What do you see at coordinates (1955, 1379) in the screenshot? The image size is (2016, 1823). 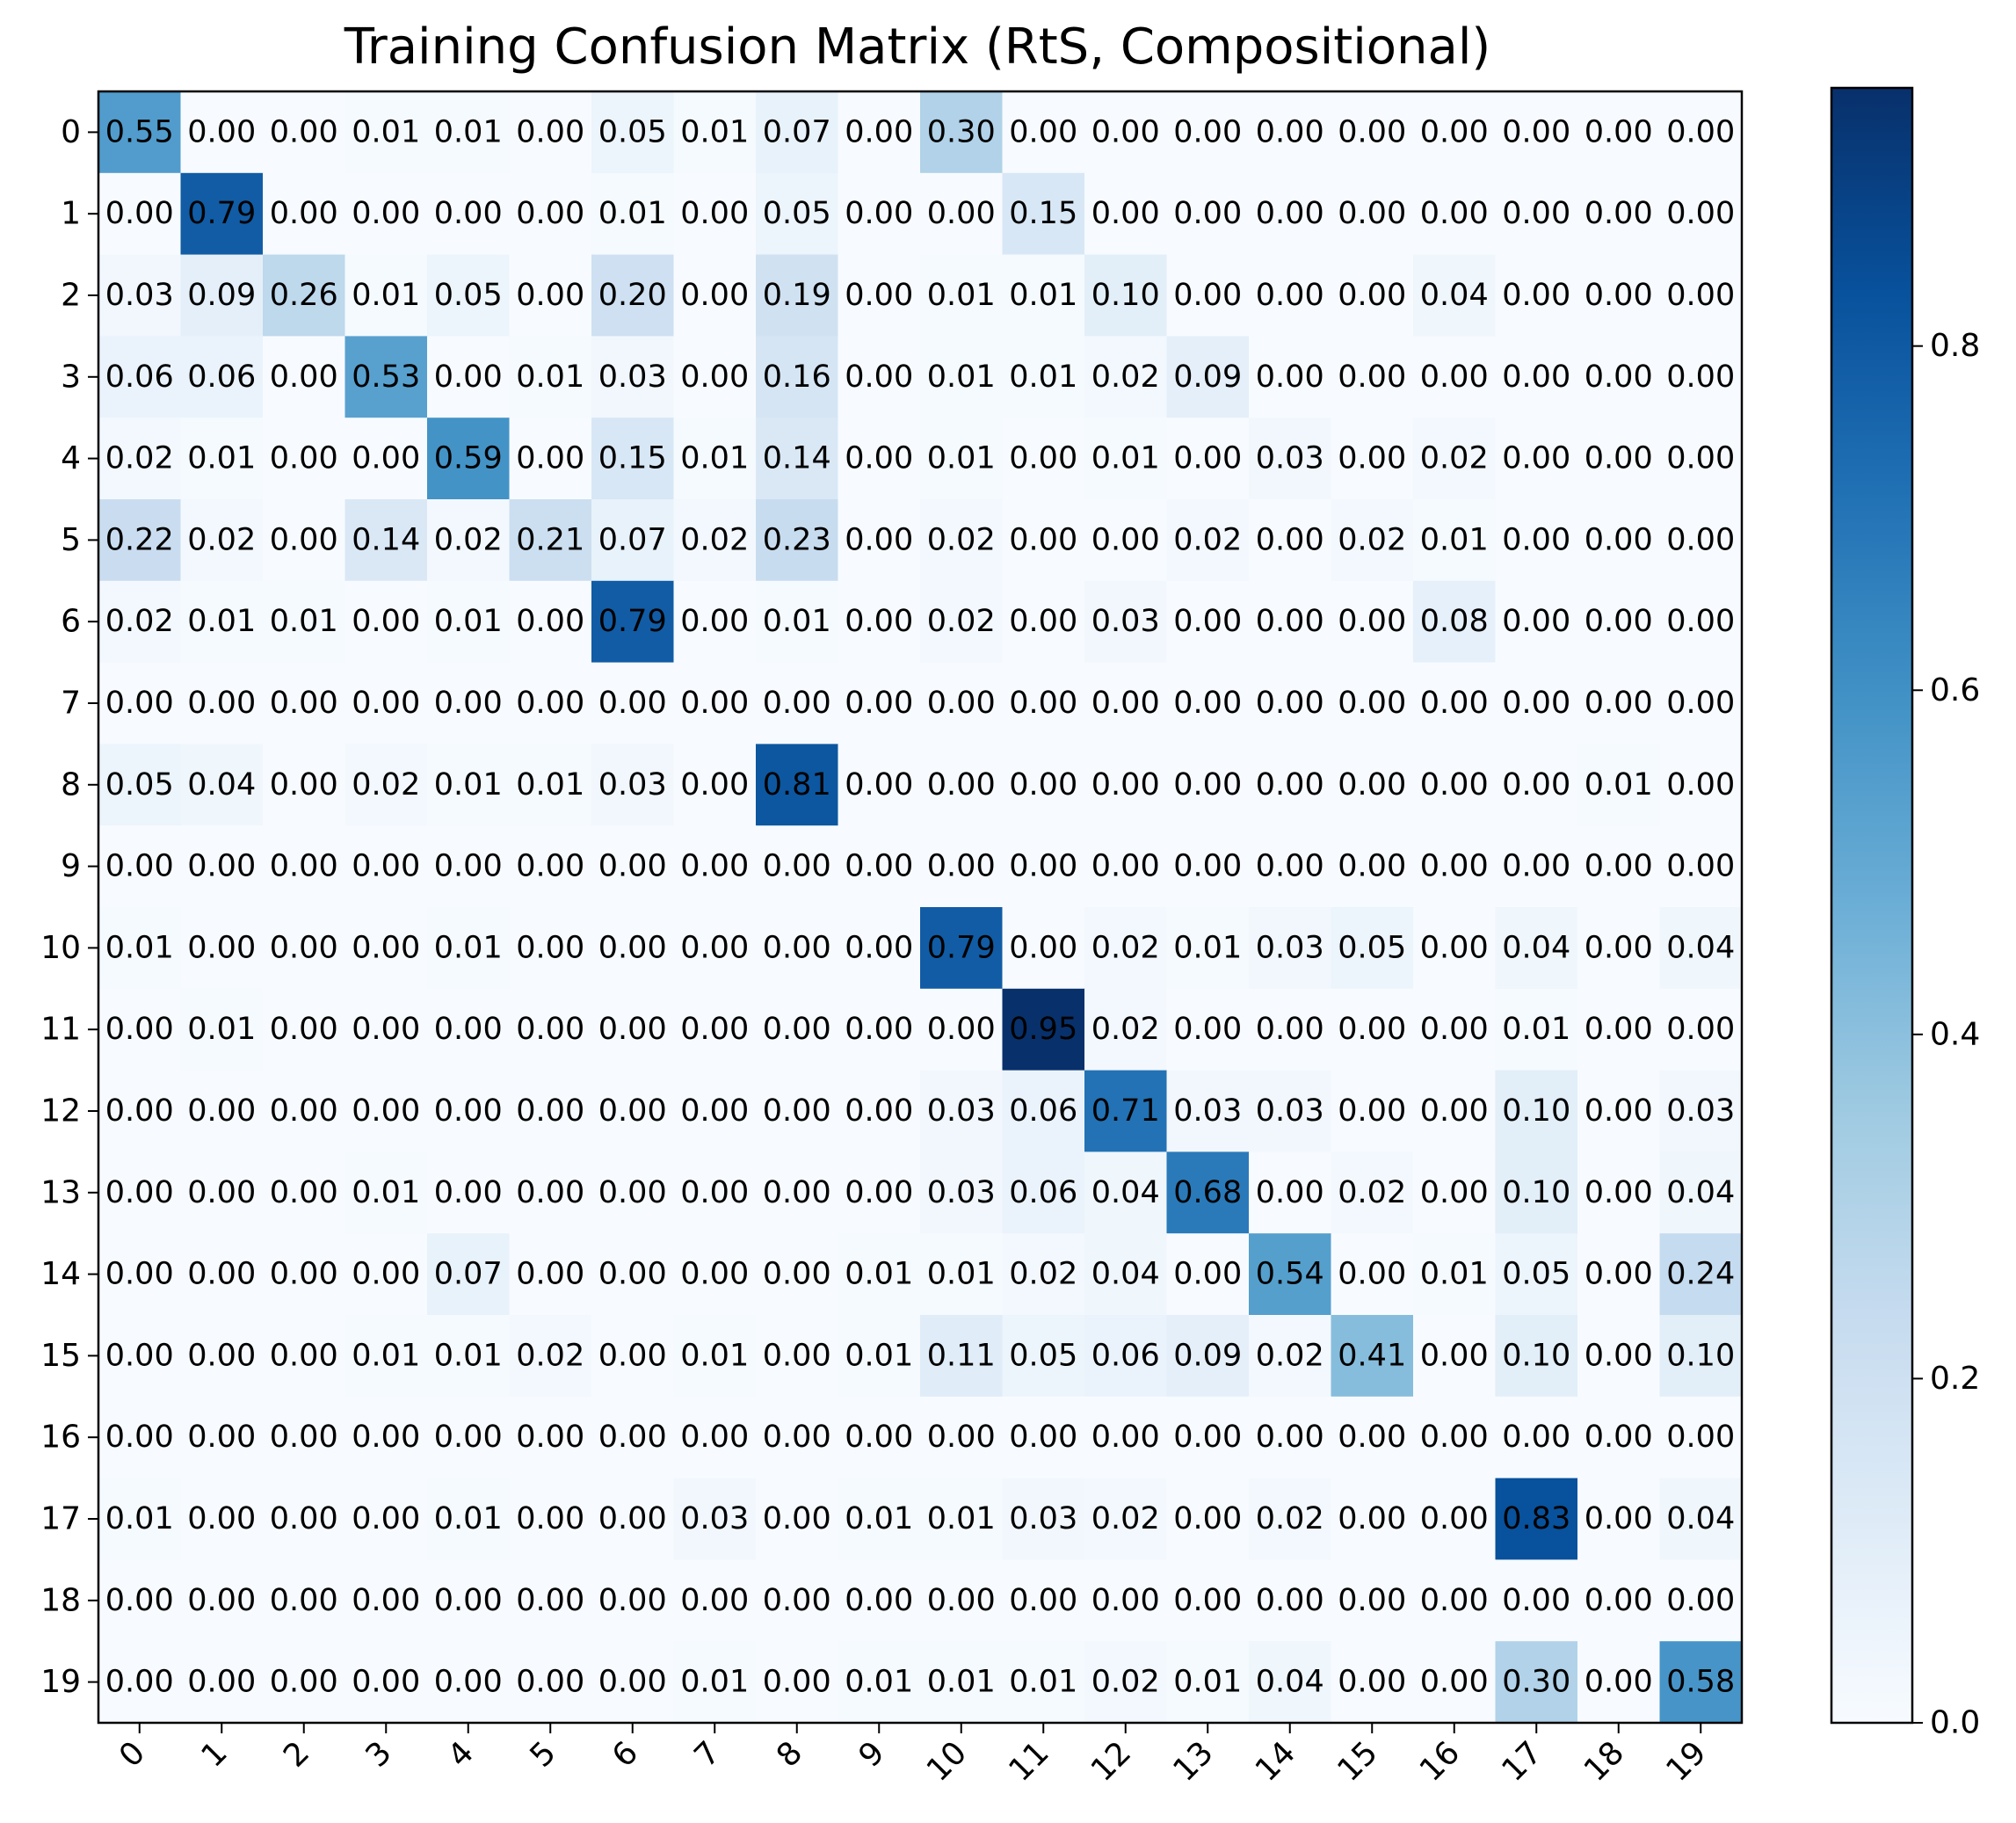 I see `colorbar-tick-label: 0.2` at bounding box center [1955, 1379].